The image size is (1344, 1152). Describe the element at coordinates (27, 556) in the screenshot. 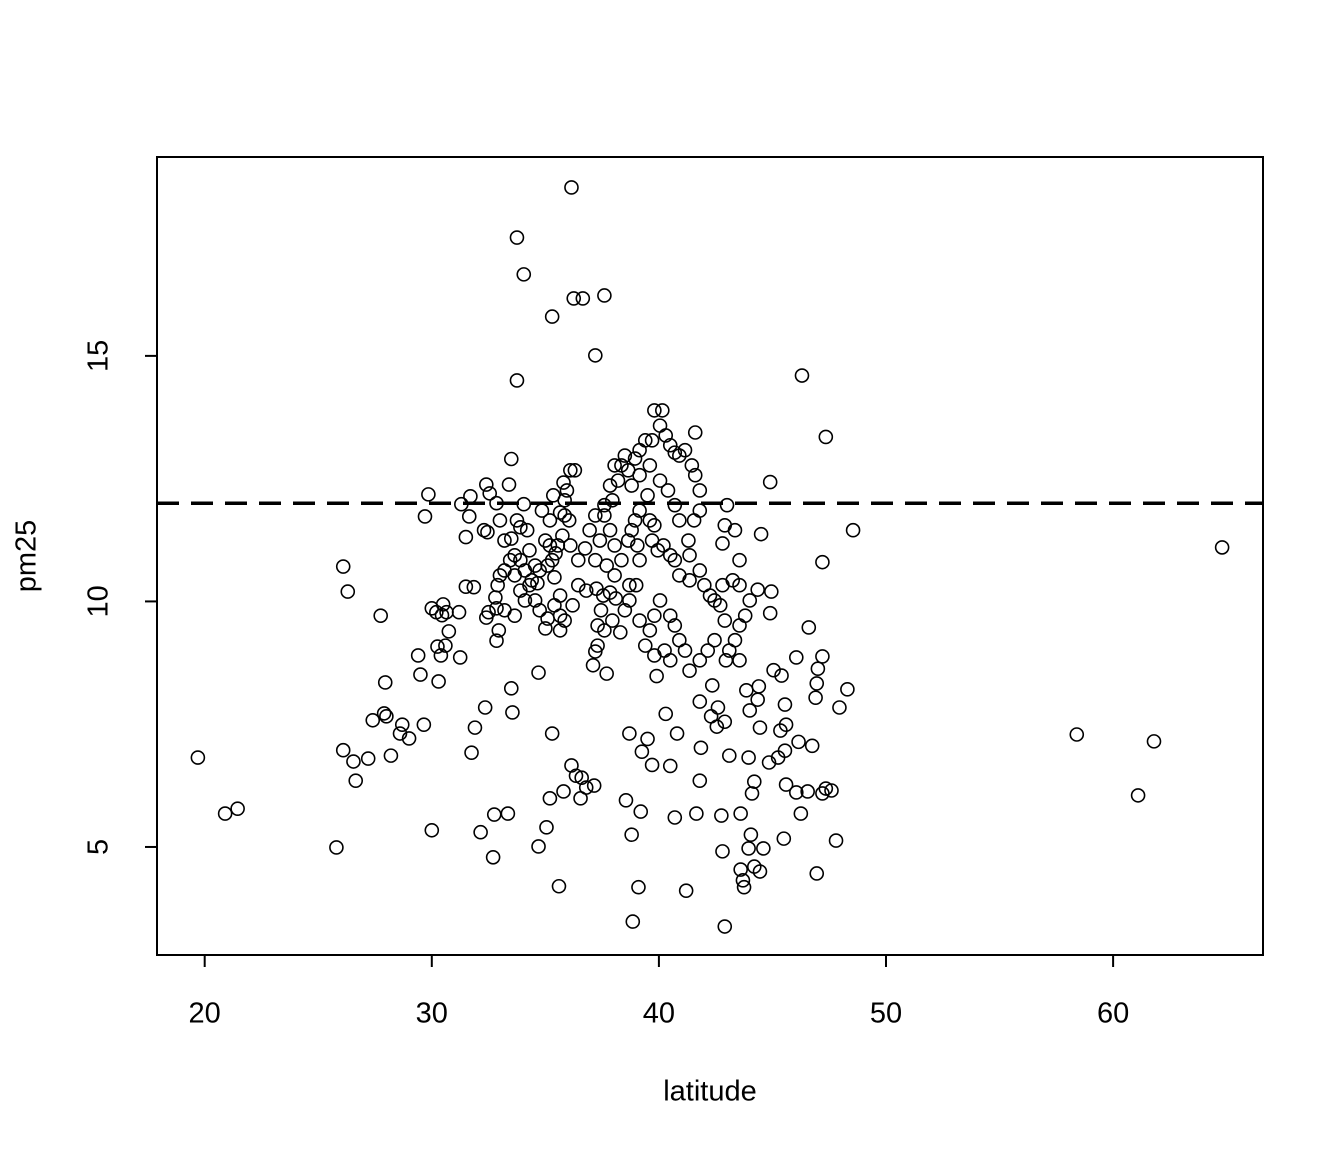

I see `y-axis-title: pm25` at that location.